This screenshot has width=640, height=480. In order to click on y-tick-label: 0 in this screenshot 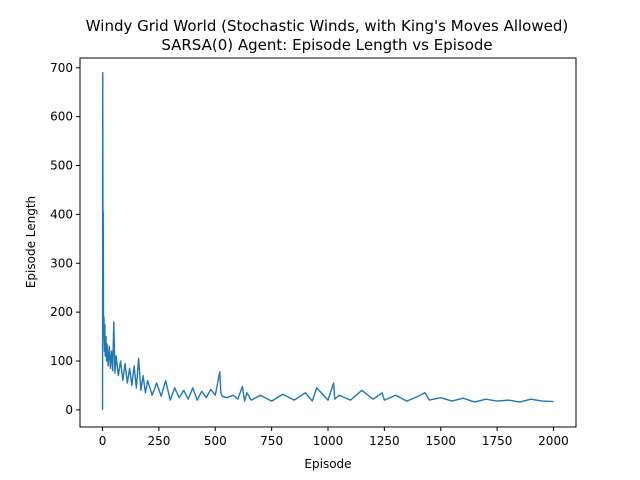, I will do `click(69, 410)`.